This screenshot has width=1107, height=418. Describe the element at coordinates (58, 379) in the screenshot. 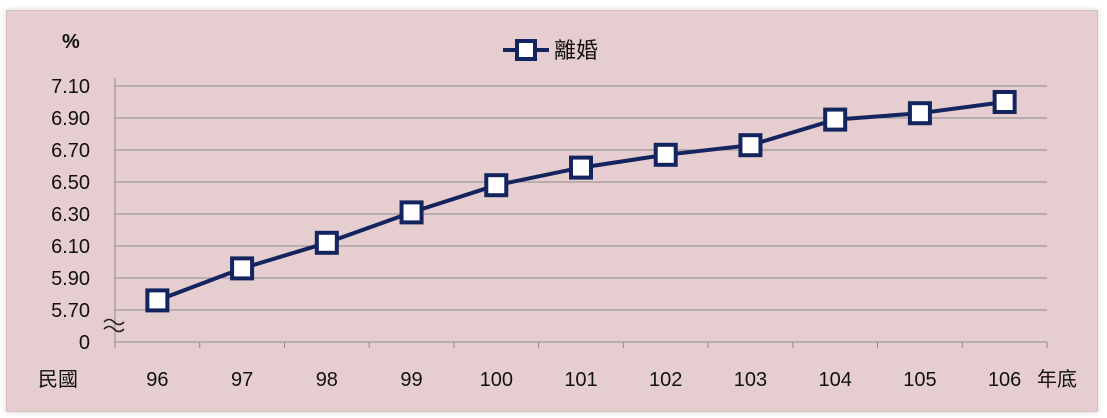

I see `x-axis-prefix-label: 民國` at that location.